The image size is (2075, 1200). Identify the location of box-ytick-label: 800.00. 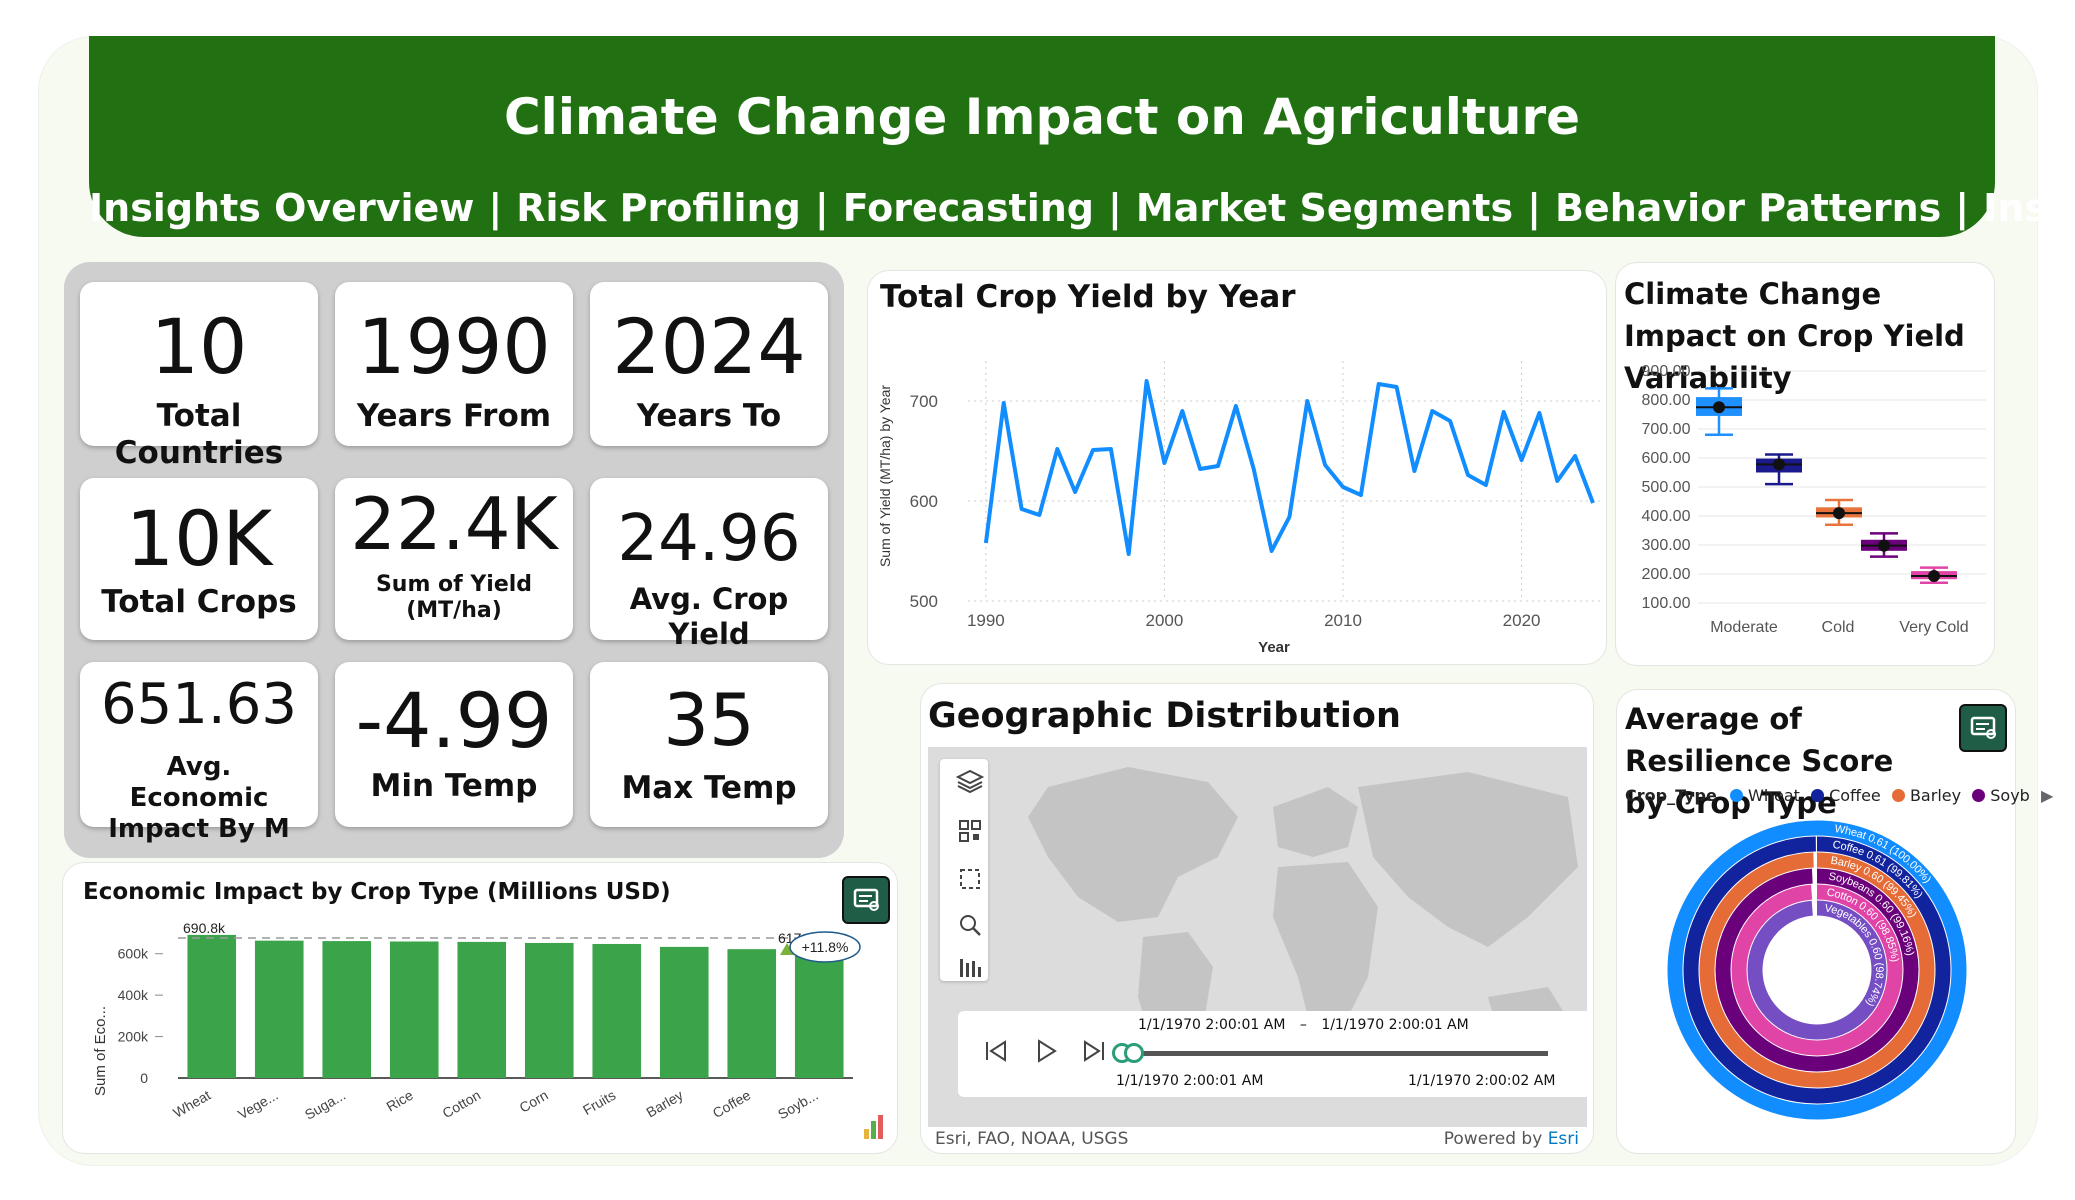
(1666, 400).